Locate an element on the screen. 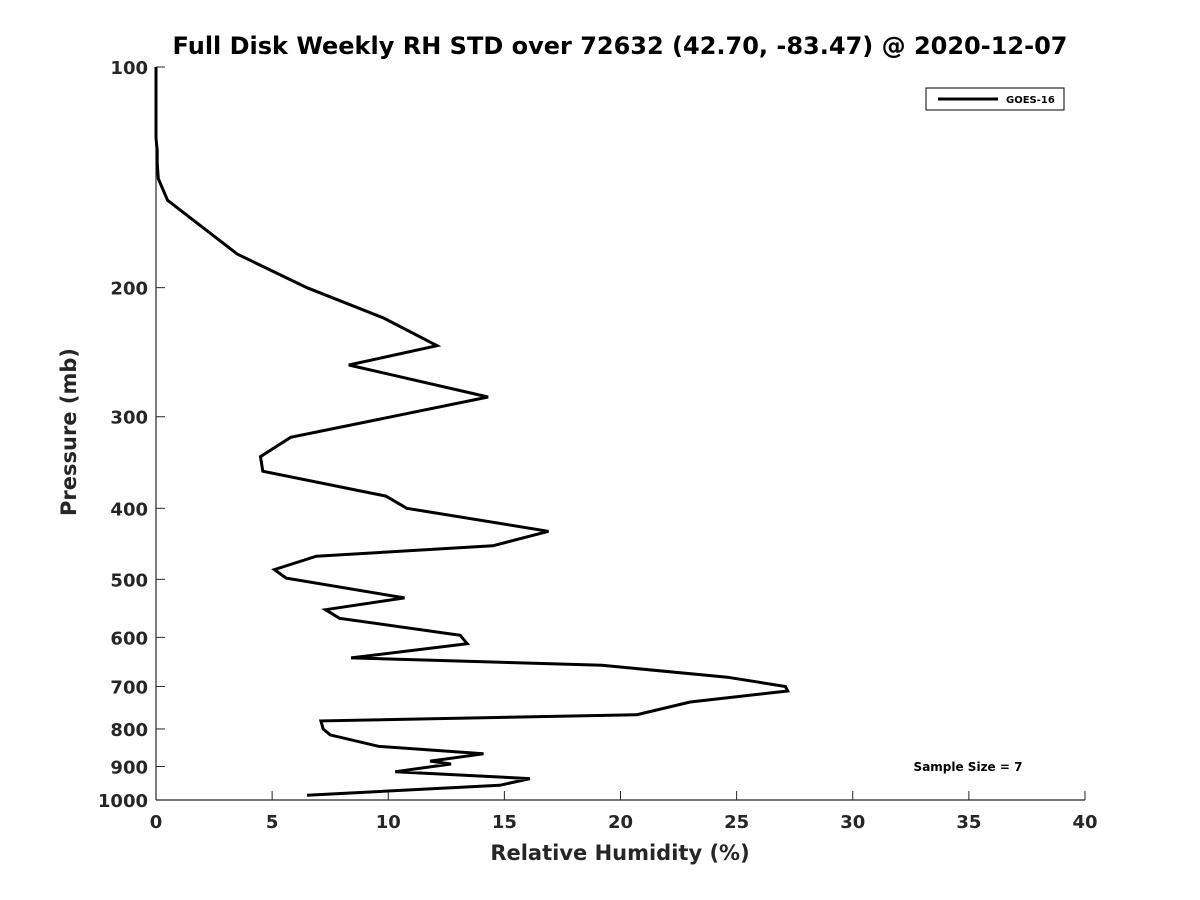 This screenshot has width=1200, height=900. x-tick-label: 10 is located at coordinates (388, 822).